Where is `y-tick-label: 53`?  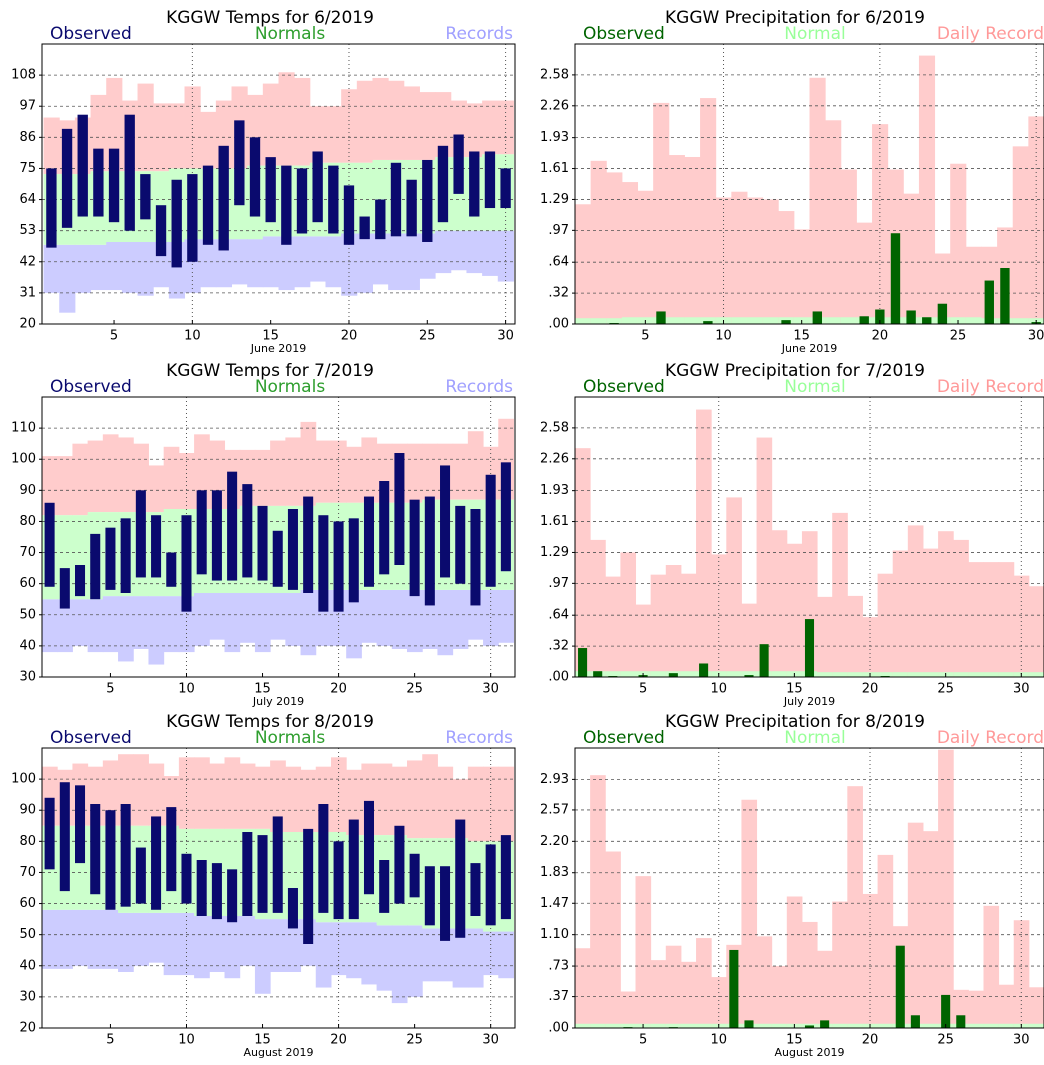 y-tick-label: 53 is located at coordinates (27, 230).